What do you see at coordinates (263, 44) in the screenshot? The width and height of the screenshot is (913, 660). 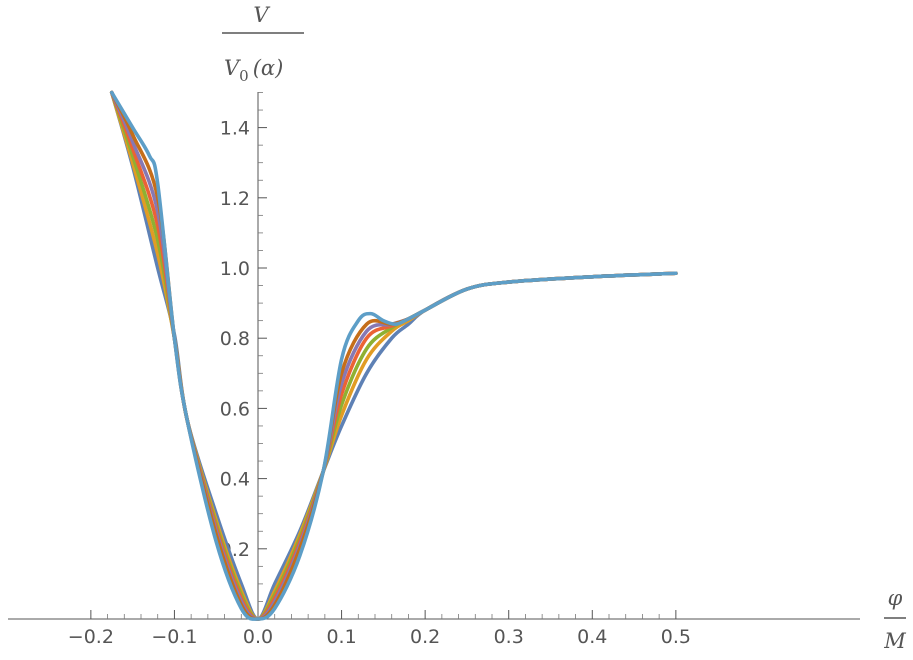 I see `y-axis-label: V V0 (α)` at bounding box center [263, 44].